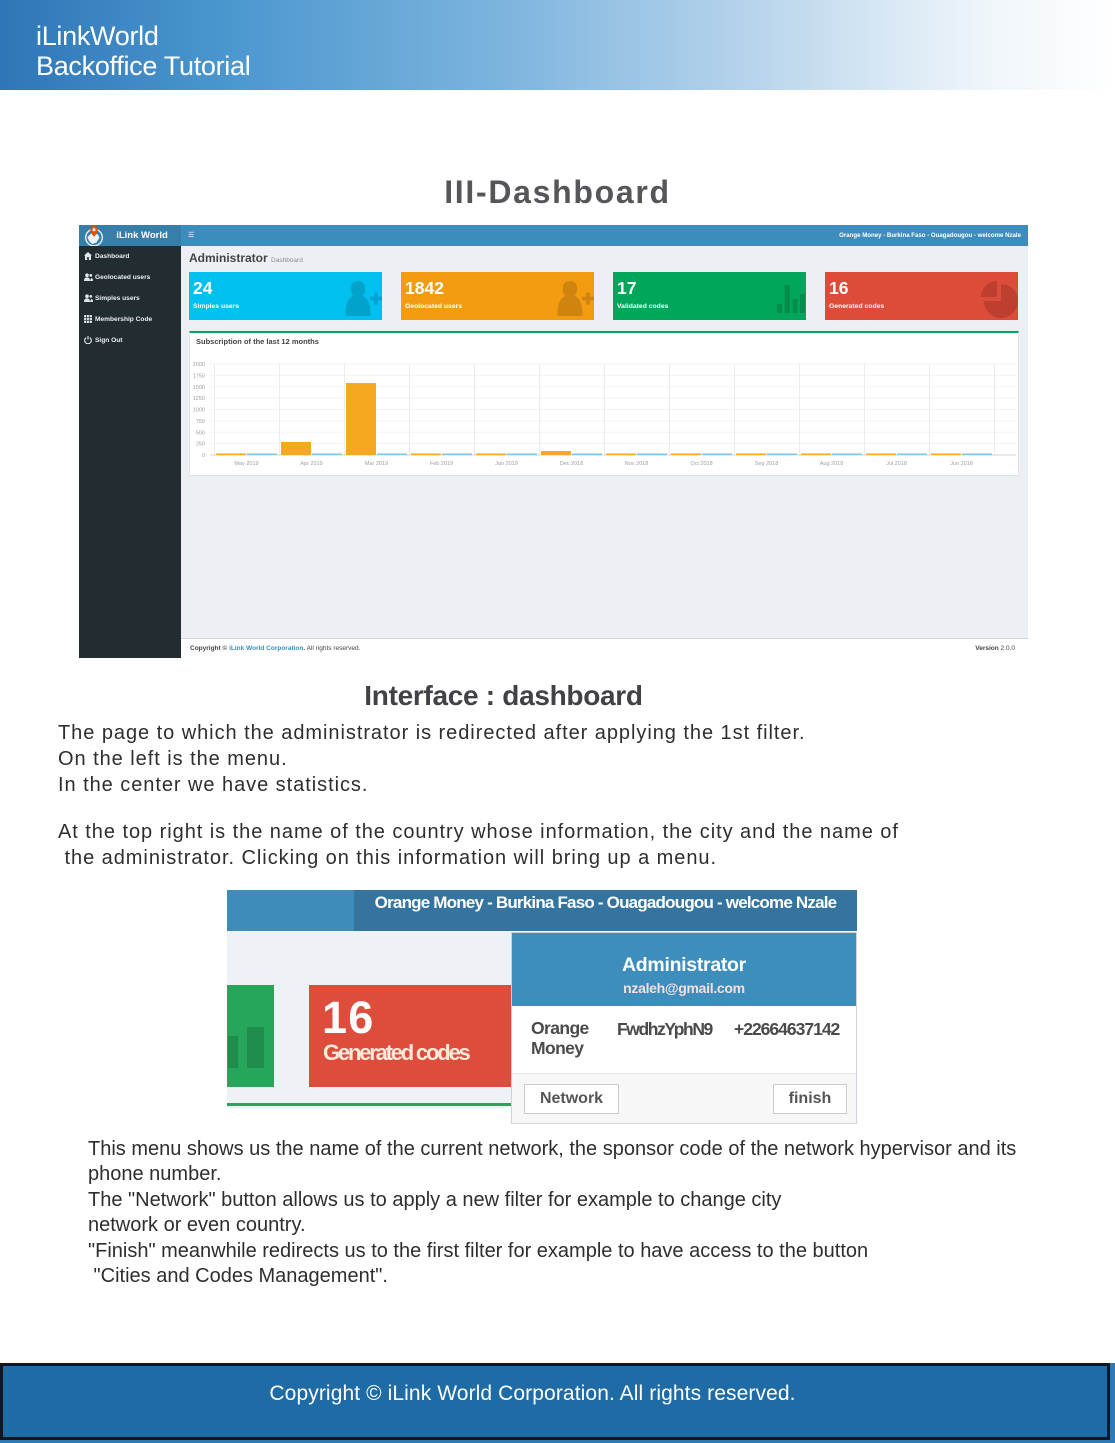  What do you see at coordinates (896, 464) in the screenshot?
I see `svg-text: Jul 2018` at bounding box center [896, 464].